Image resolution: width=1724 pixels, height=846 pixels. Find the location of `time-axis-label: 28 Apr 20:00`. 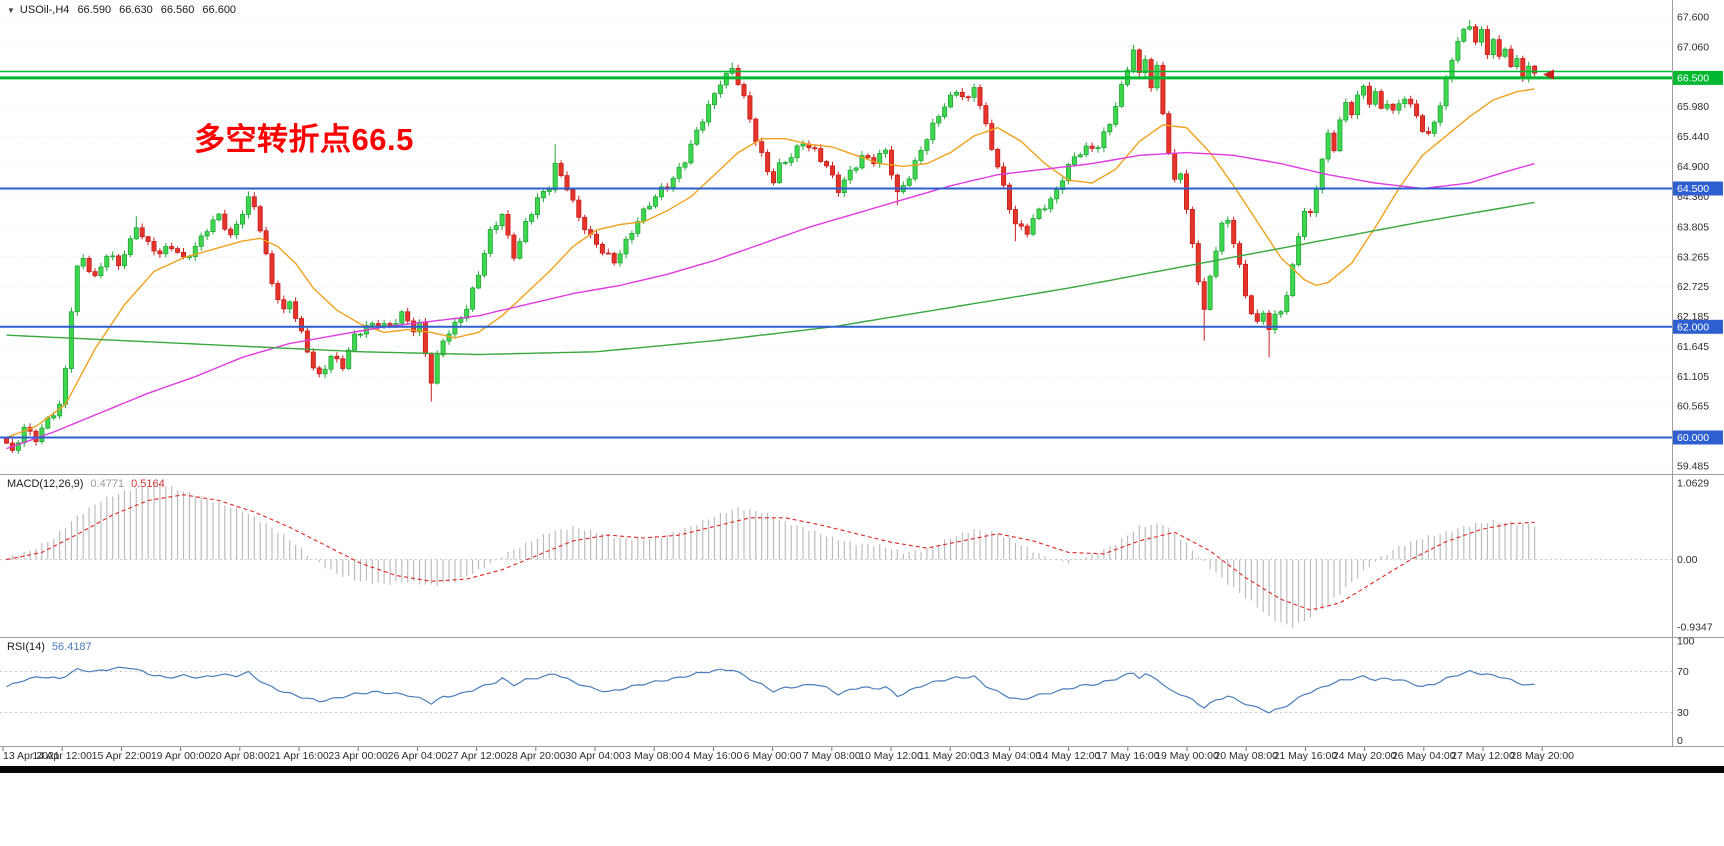

time-axis-label: 28 Apr 20:00 is located at coordinates (536, 756).